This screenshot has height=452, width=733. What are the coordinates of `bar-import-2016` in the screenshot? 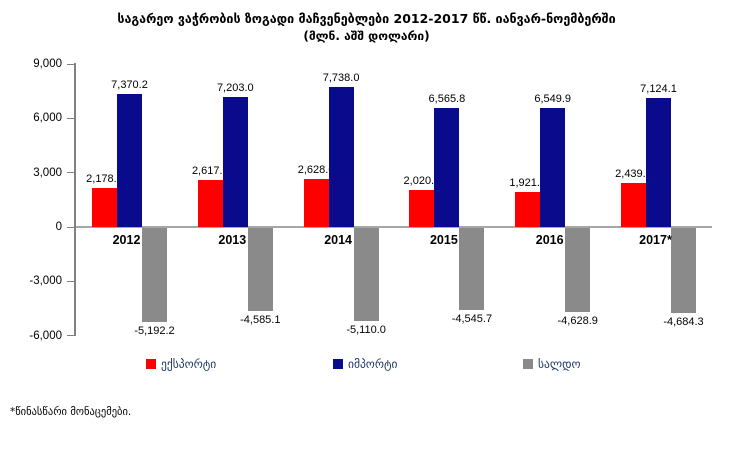 It's located at (553, 167).